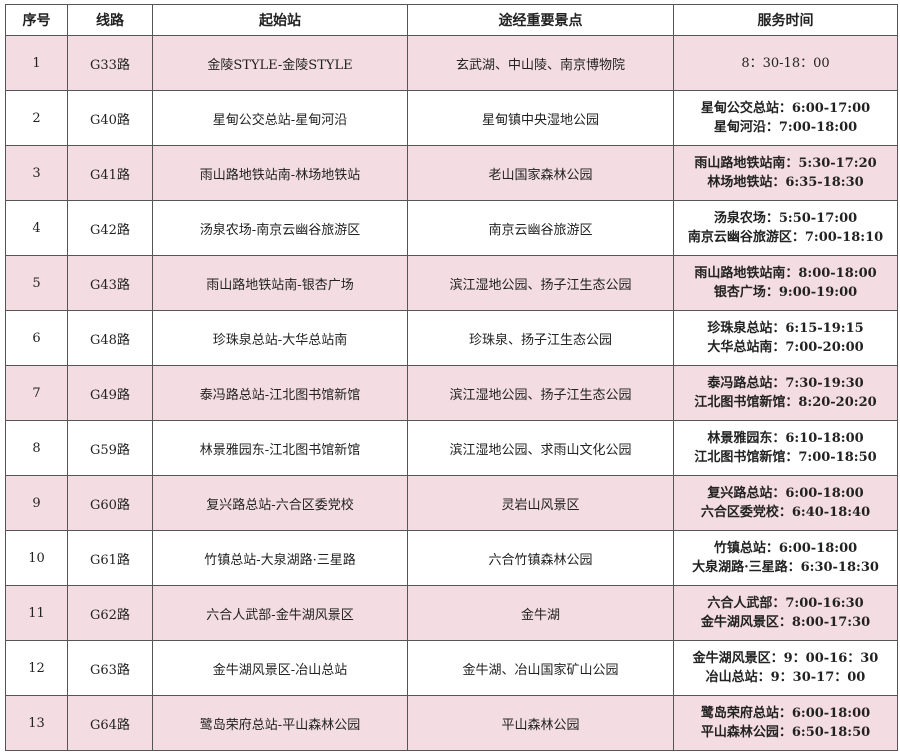 Image resolution: width=900 pixels, height=756 pixels. I want to click on service-time: 星甸公交总站：6:00-17:00 星甸河沿：7:00-18:00, so click(785, 118).